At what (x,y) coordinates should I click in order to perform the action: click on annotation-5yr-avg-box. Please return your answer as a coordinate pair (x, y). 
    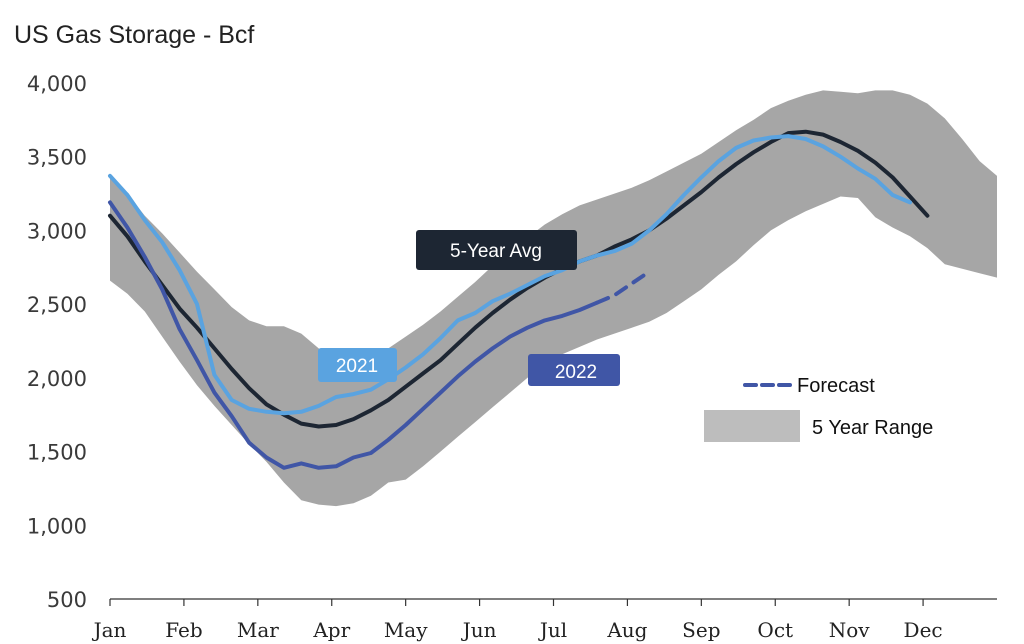
    Looking at the image, I should click on (496, 250).